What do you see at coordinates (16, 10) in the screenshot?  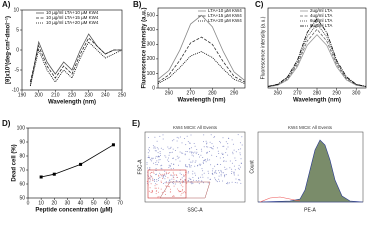 I see `y-tick-label: 10` at bounding box center [16, 10].